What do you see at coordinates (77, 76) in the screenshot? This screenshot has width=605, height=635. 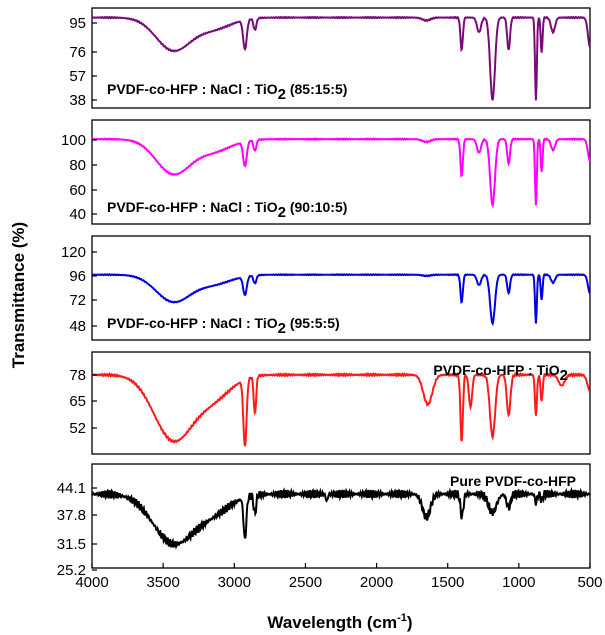 I see `y-tick-label: 57` at bounding box center [77, 76].